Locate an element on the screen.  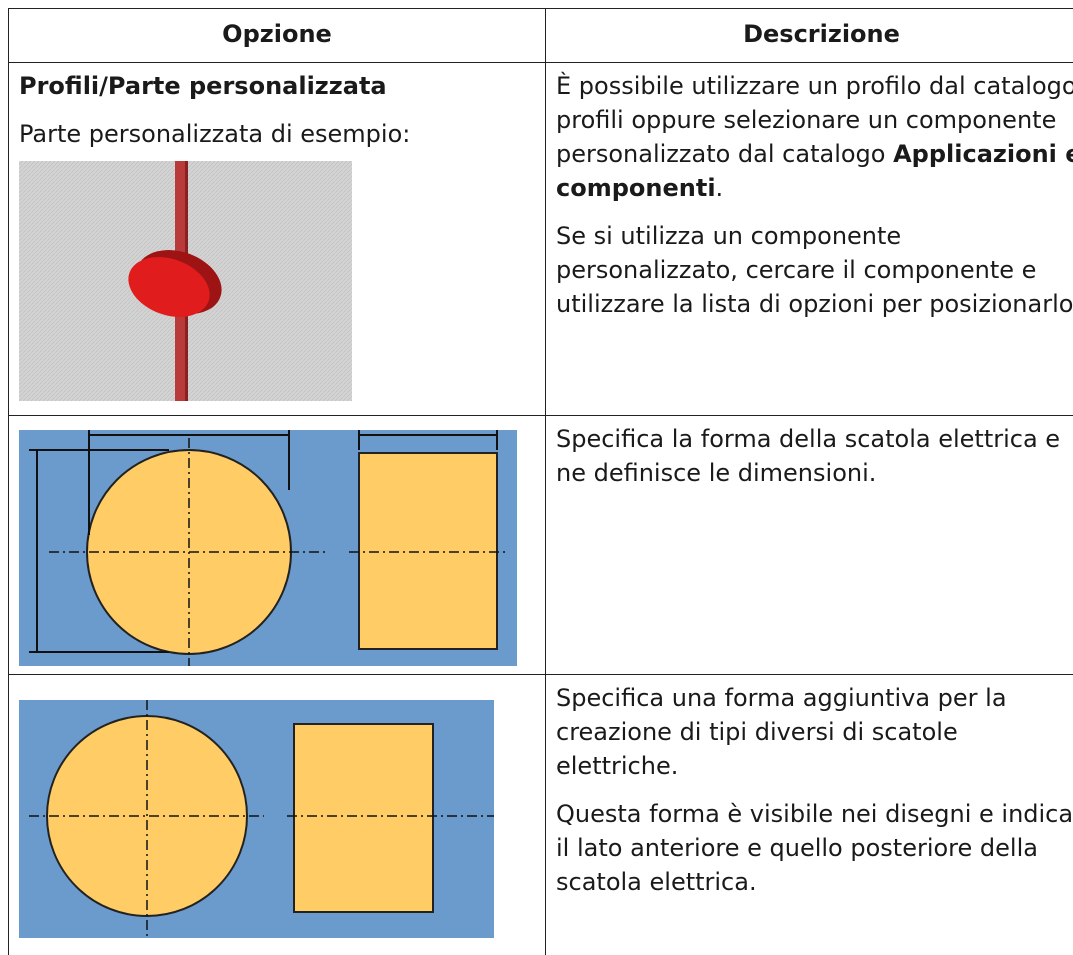
header-row: Opzione Descrizione is located at coordinates (541, 36).